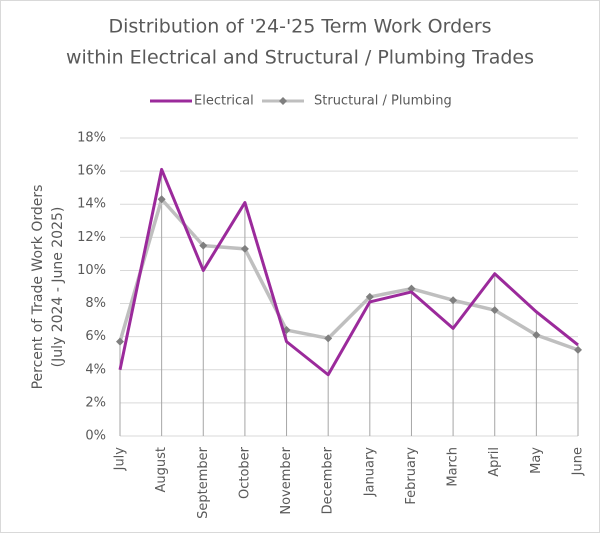  What do you see at coordinates (161, 470) in the screenshot?
I see `x-tick-label: August` at bounding box center [161, 470].